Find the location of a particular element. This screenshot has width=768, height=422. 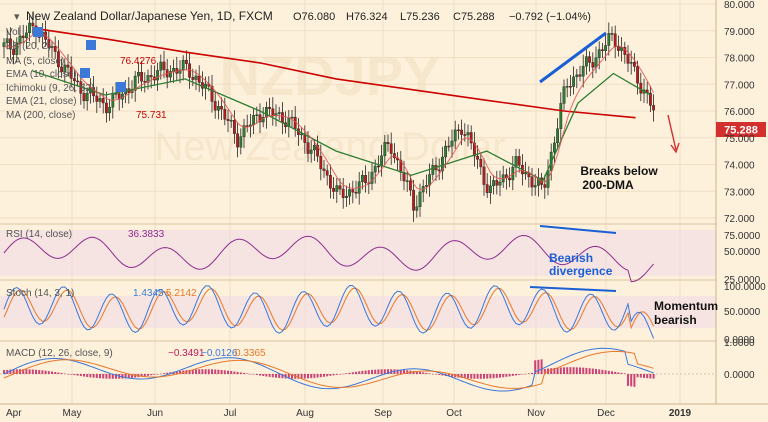

time-tick-label: Jun is located at coordinates (155, 413).